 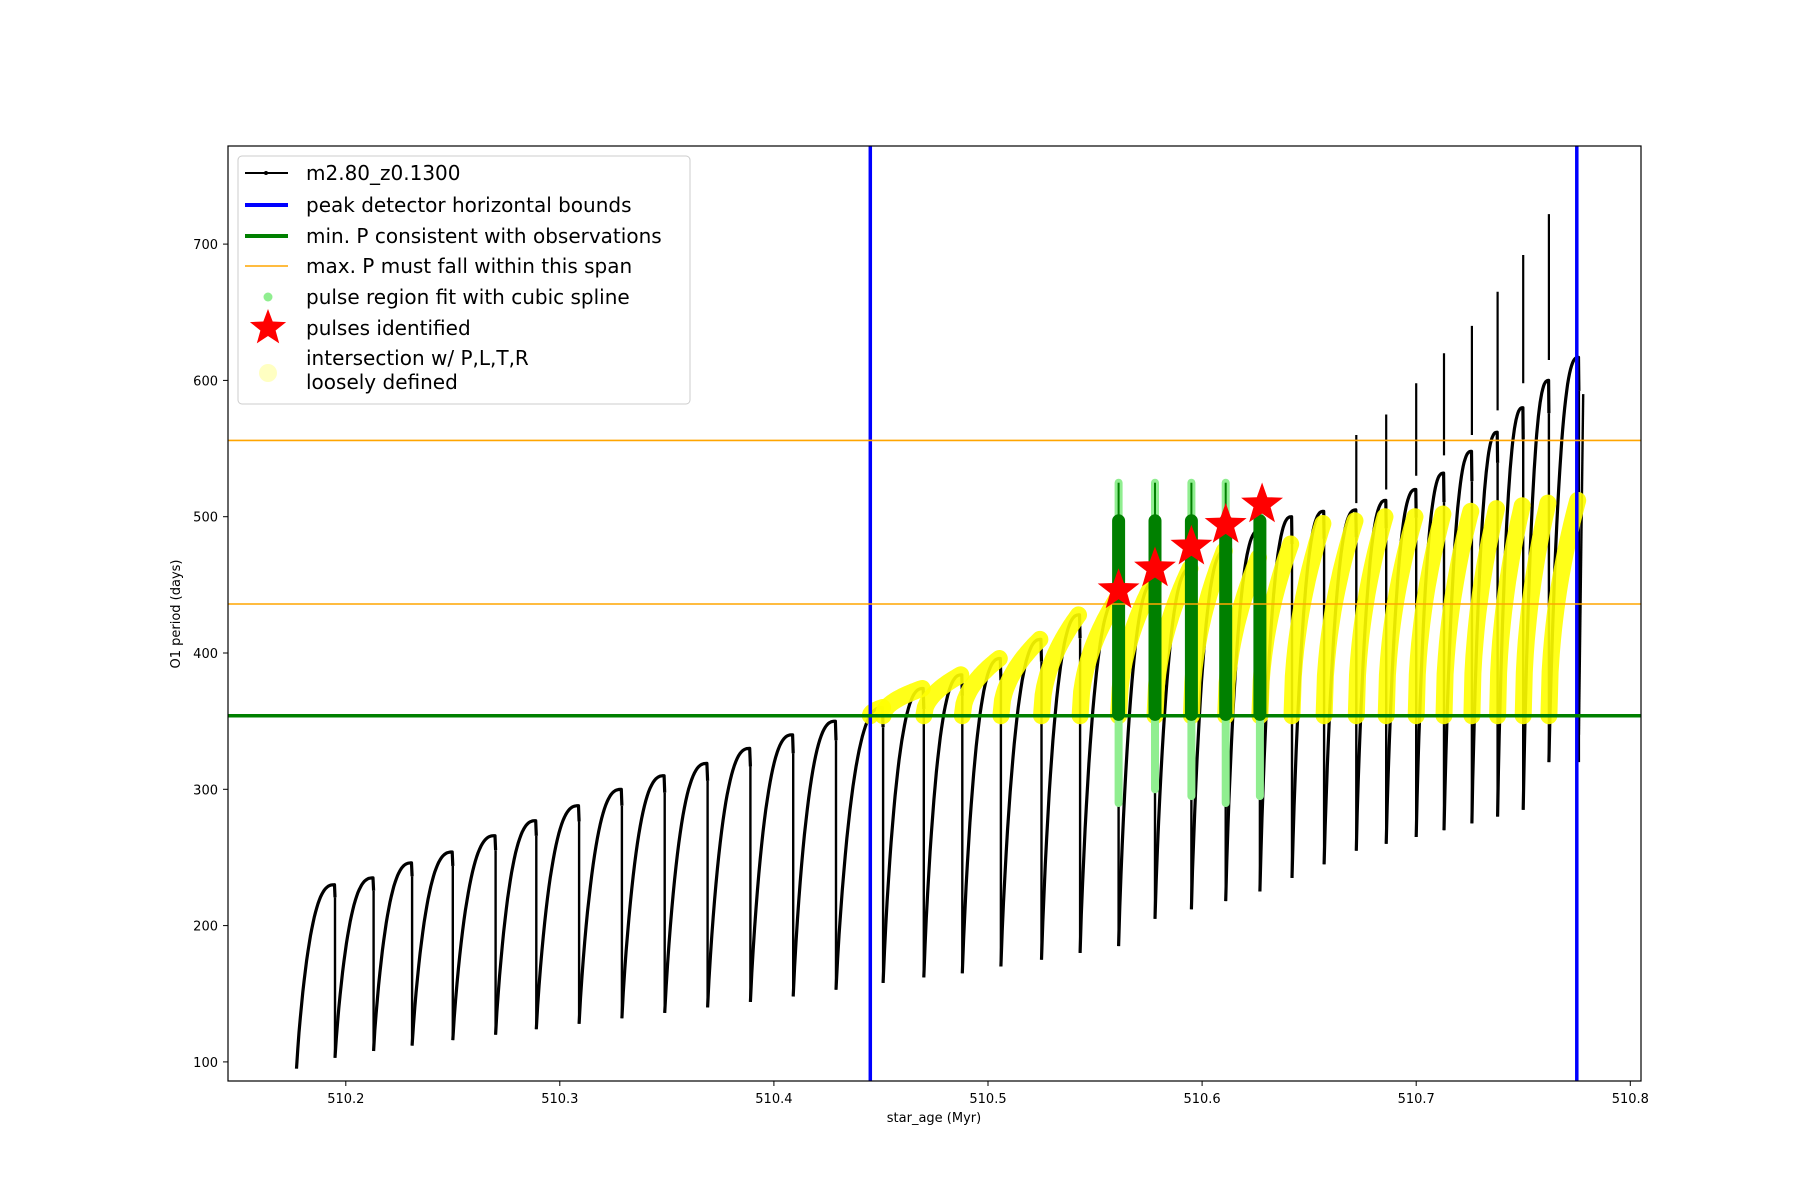 I want to click on x-tick-label: 510.5, so click(x=987, y=1099).